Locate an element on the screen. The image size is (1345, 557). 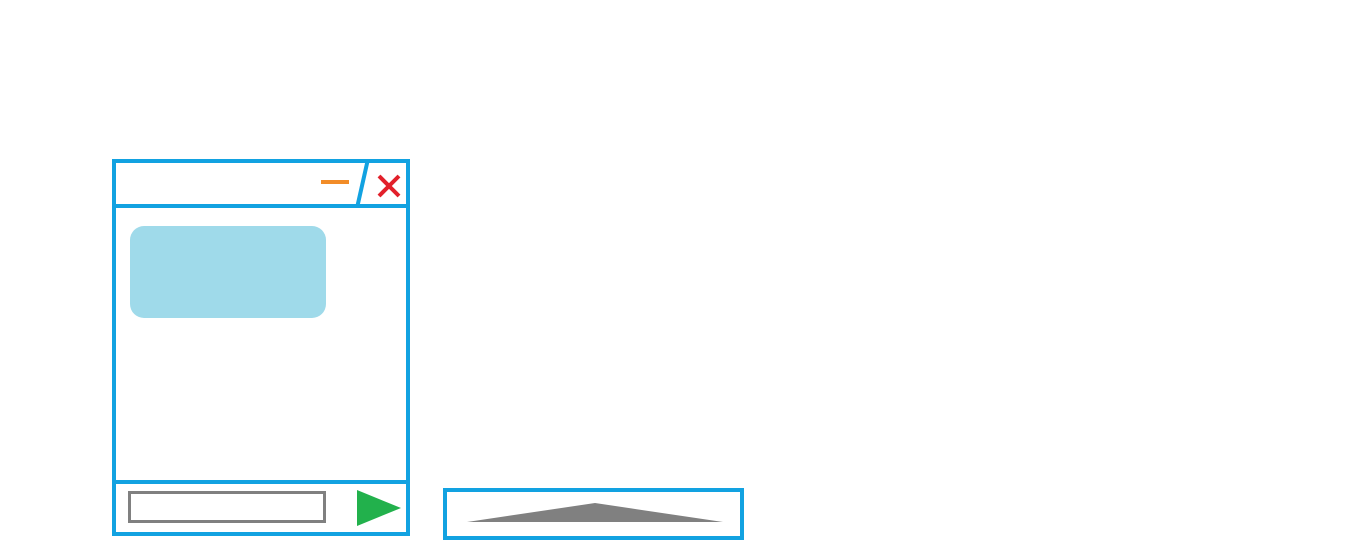
title-divider is located at coordinates (362, 183).